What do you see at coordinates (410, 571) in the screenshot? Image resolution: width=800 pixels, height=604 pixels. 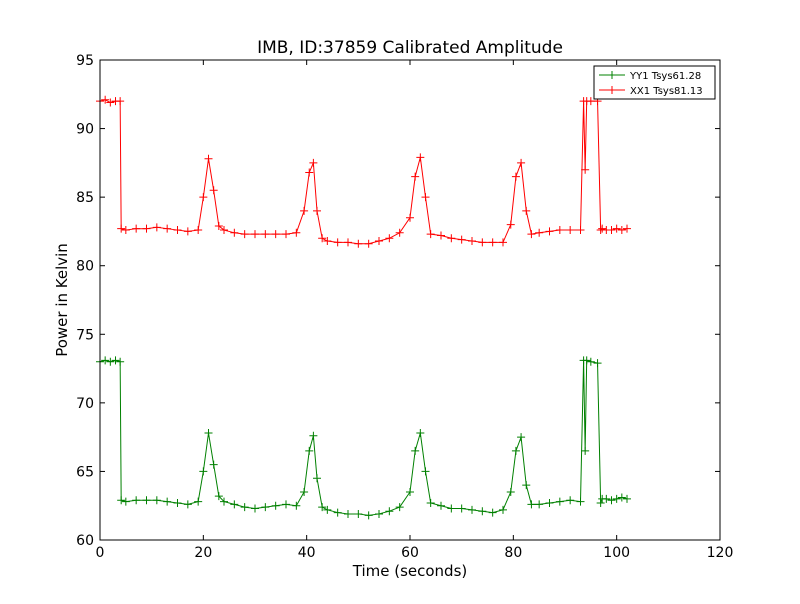 I see `x-axis-label: Time (seconds)` at bounding box center [410, 571].